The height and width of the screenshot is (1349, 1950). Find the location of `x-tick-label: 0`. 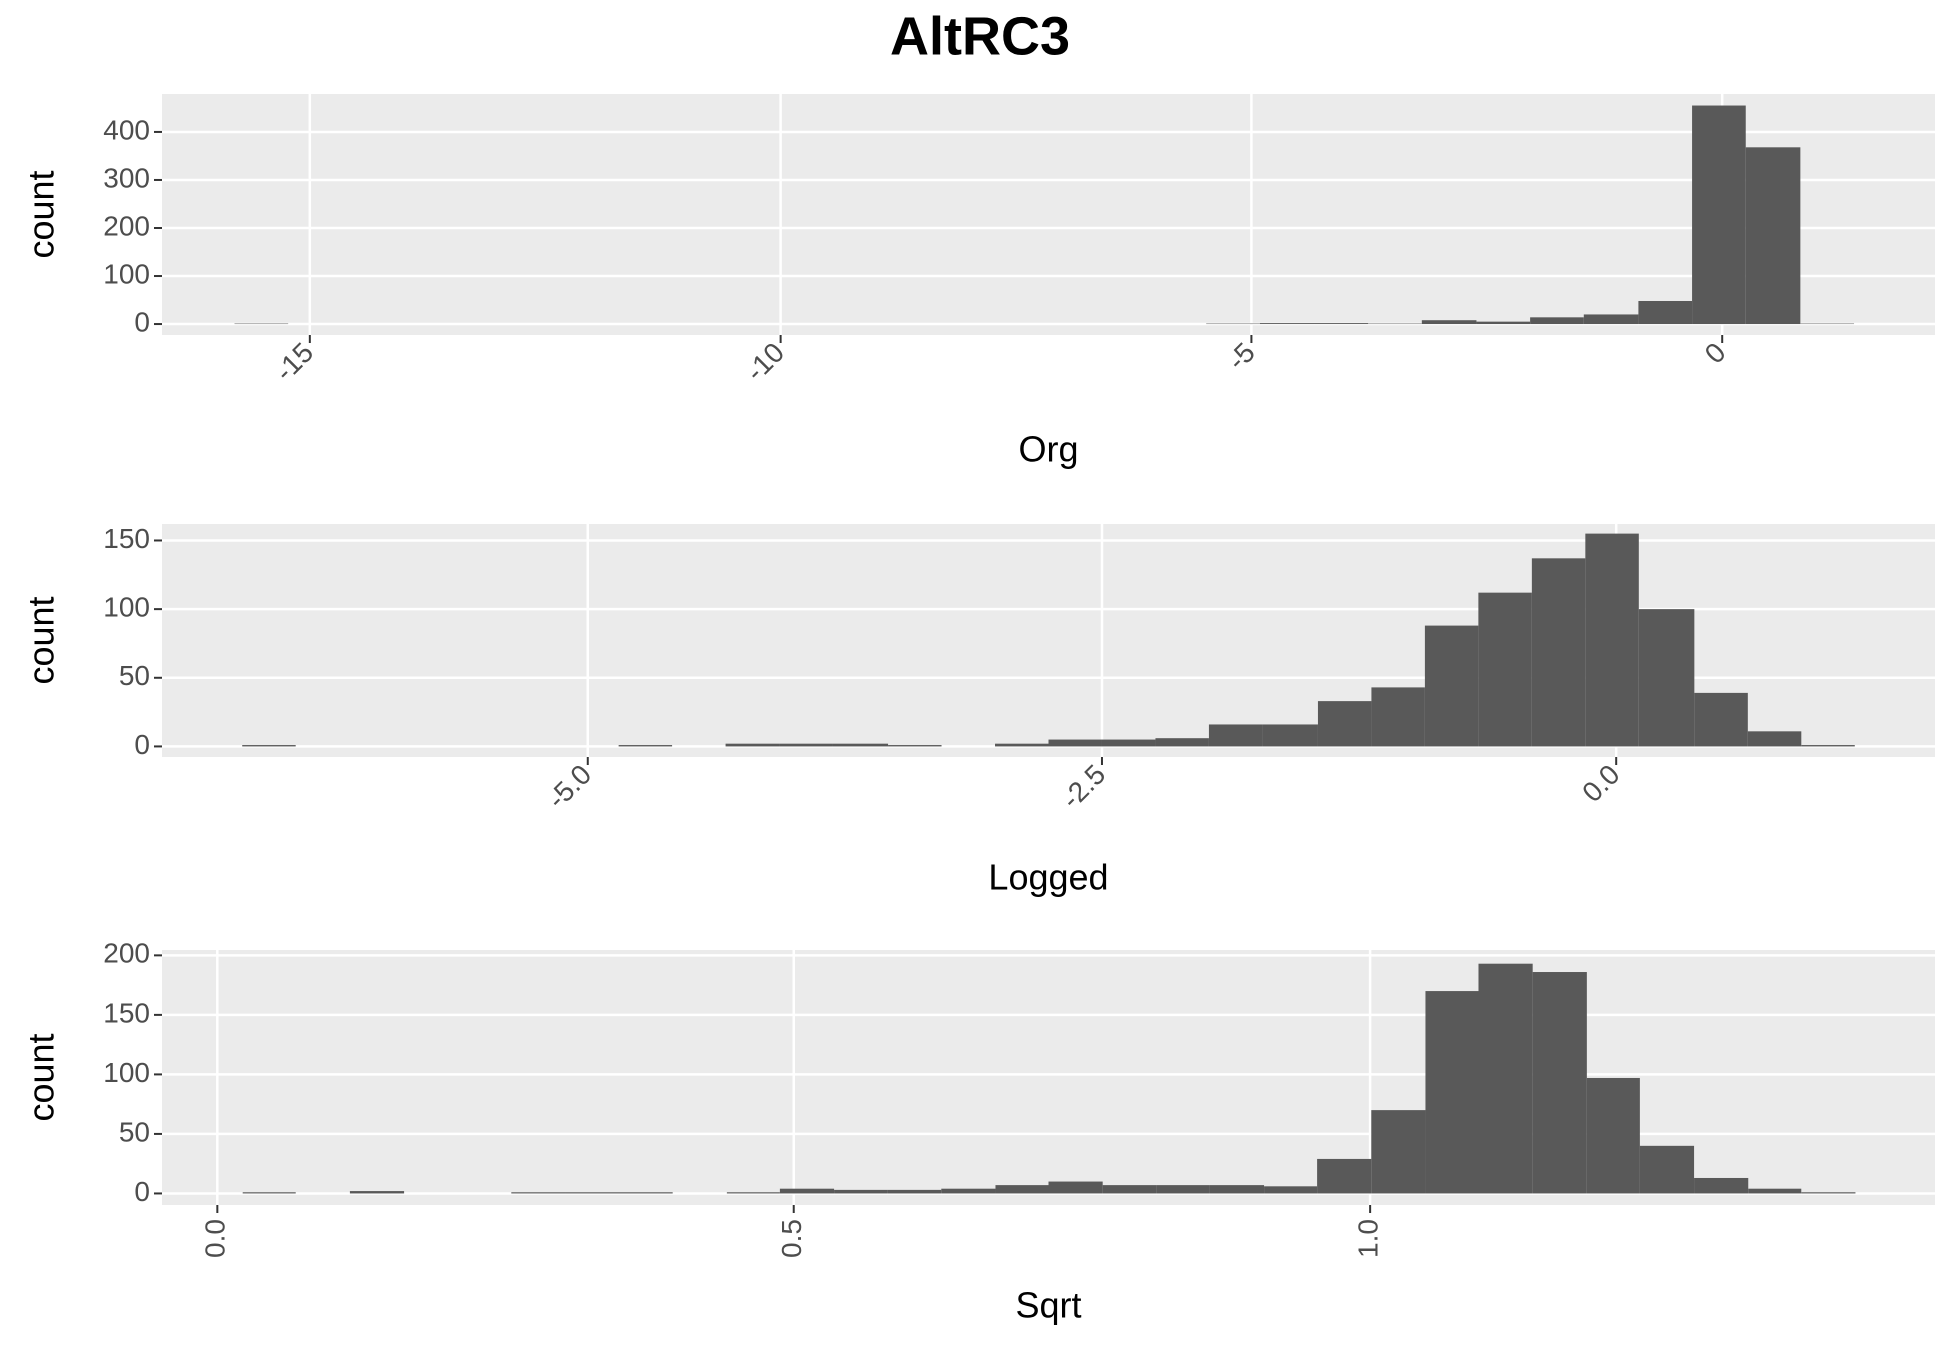

x-tick-label: 0 is located at coordinates (1715, 353).